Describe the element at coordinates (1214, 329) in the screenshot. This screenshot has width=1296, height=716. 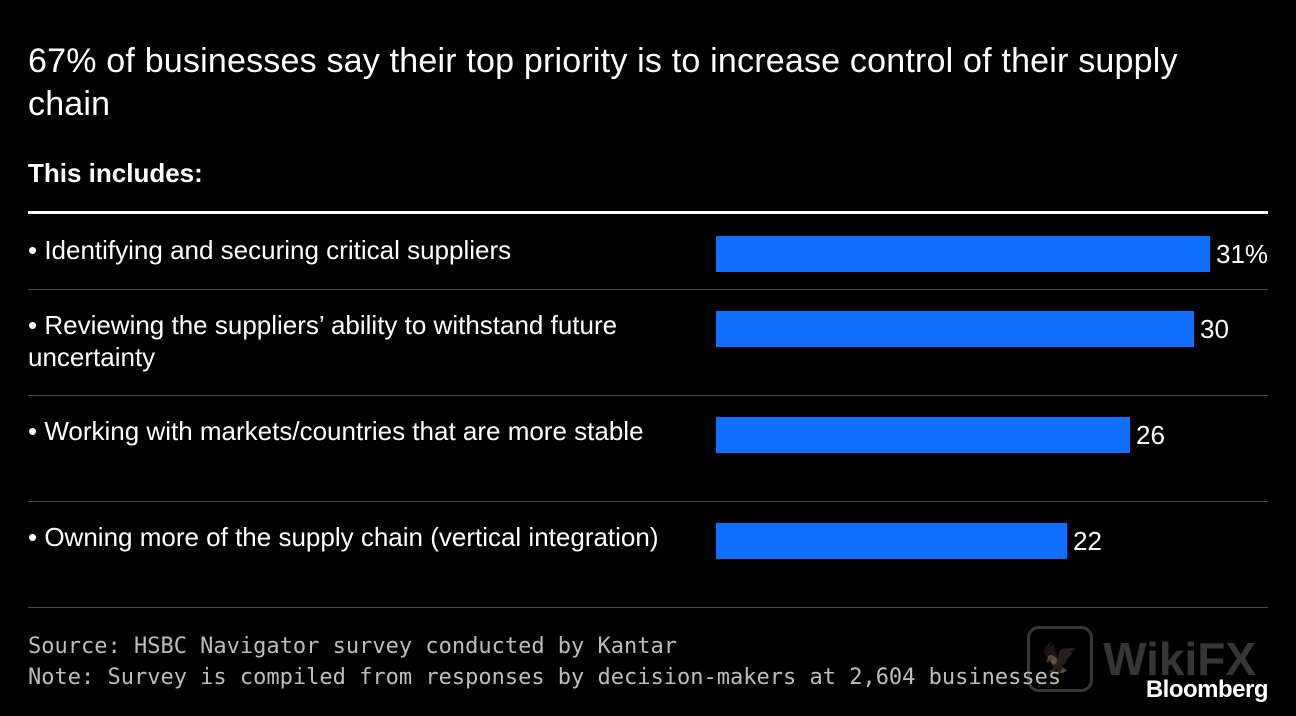
I see `value-label: 30` at that location.